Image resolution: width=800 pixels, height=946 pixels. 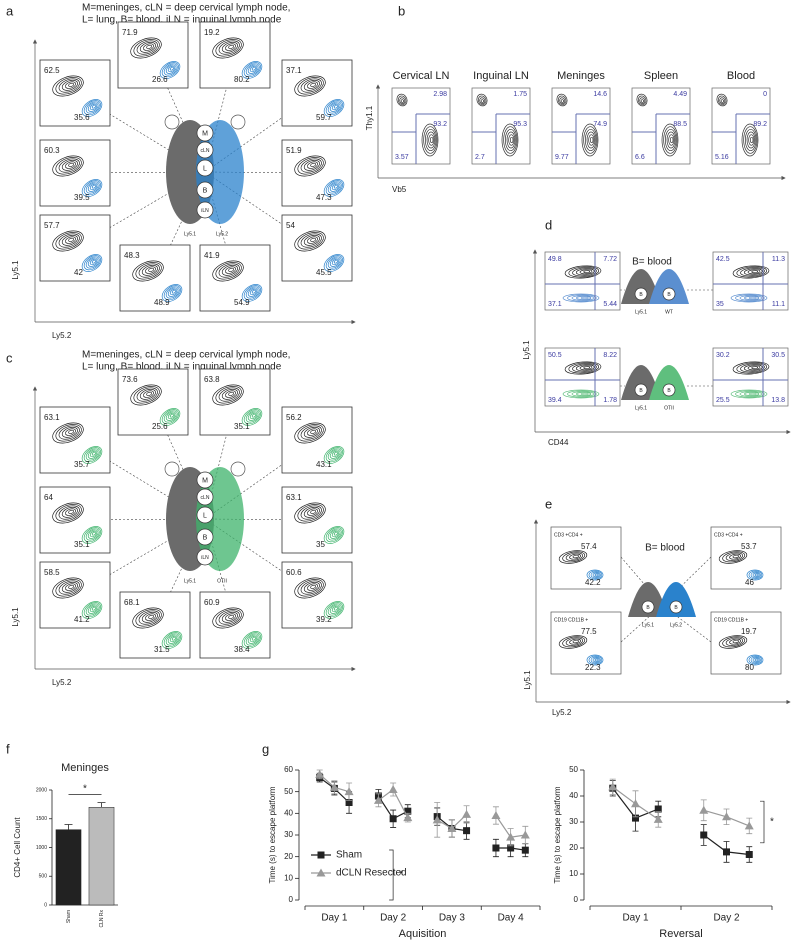 I want to click on percent-label: 47.3, so click(x=324, y=197).